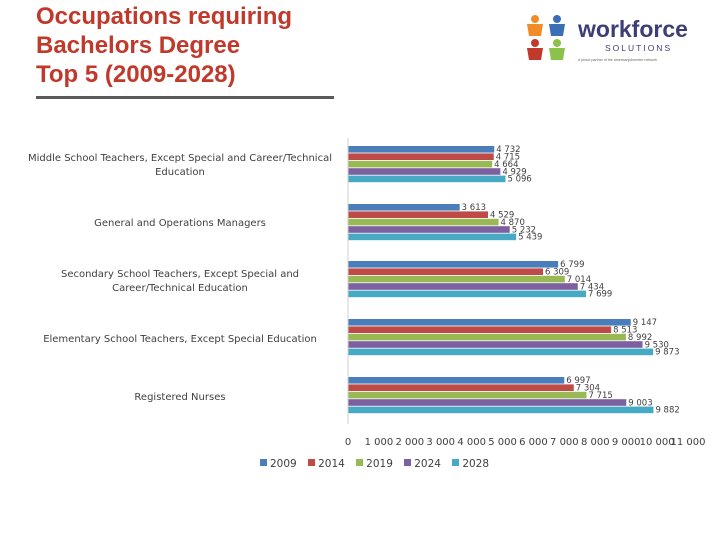 This screenshot has height=540, width=720. What do you see at coordinates (667, 411) in the screenshot?
I see `data-label: 9 882` at bounding box center [667, 411].